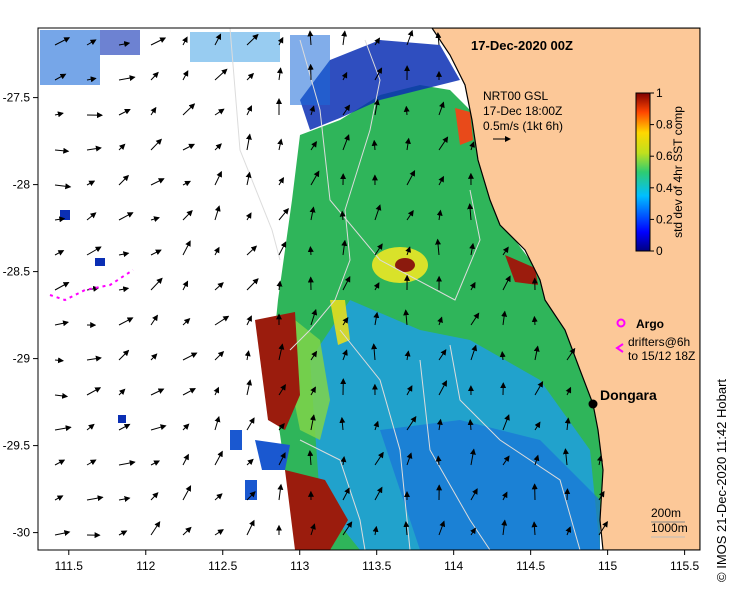  I want to click on colorbar: 0 0.2 0.4 0.6 0.8 1 std dev of 4hr SST comp, so click(660, 172).